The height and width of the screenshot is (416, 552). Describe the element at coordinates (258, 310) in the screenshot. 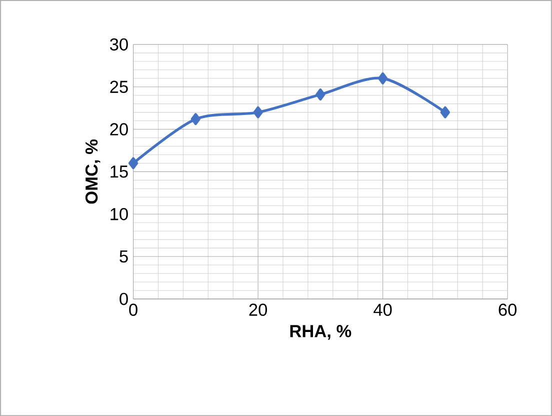

I see `x-tick-label: 20` at that location.